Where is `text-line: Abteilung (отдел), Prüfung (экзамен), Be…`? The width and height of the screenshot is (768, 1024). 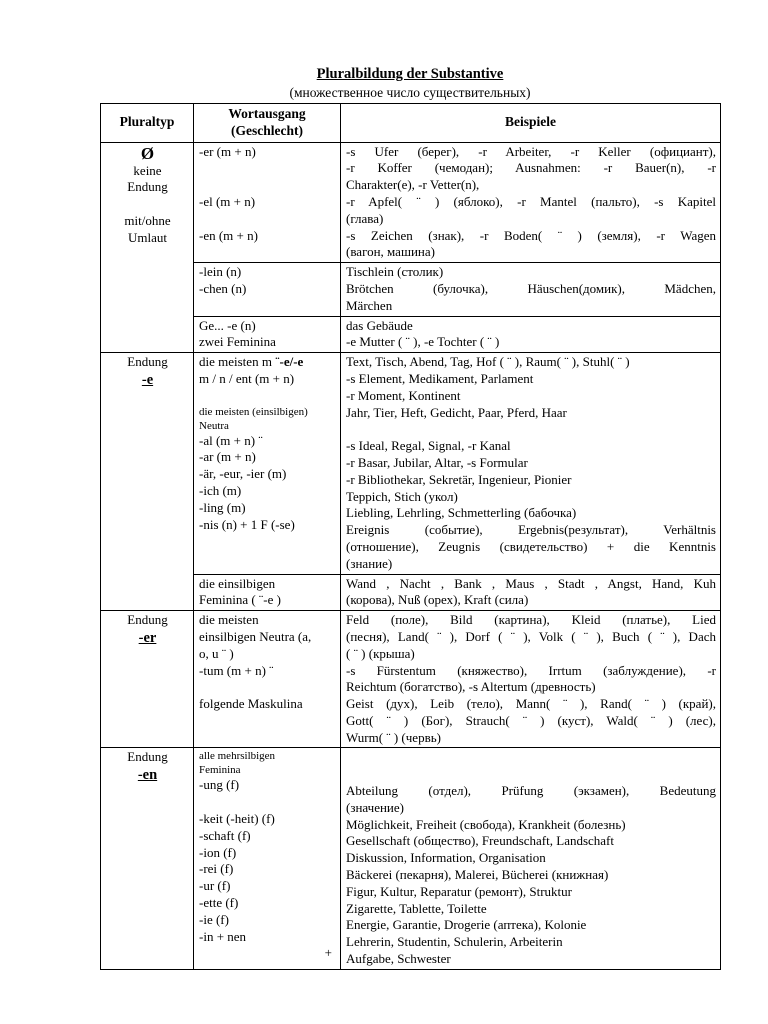 text-line: Abteilung (отдел), Prüfung (экзамен), Be… is located at coordinates (531, 791).